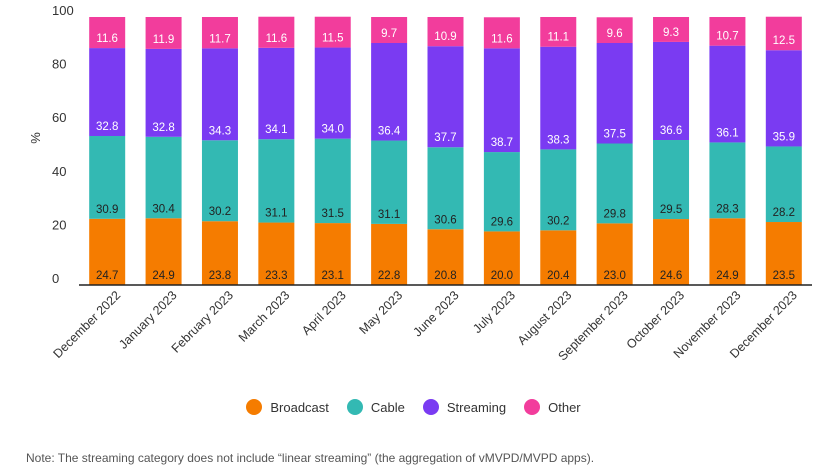  I want to click on legend-label: Streaming, so click(476, 407).